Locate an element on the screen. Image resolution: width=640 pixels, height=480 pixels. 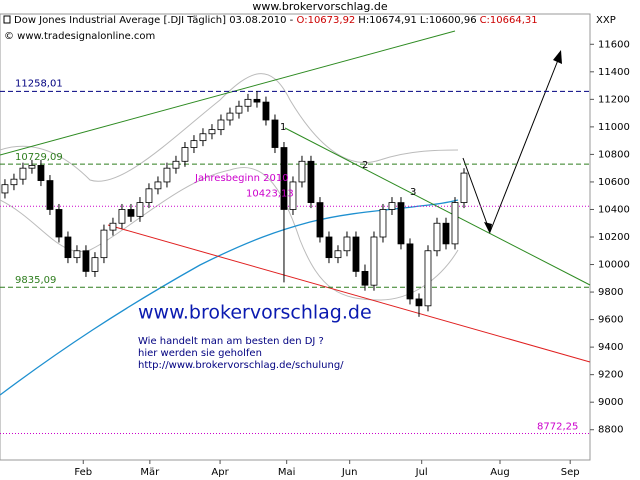
note: http://www.brokervorschlag.de/schulung/ is located at coordinates (241, 365).